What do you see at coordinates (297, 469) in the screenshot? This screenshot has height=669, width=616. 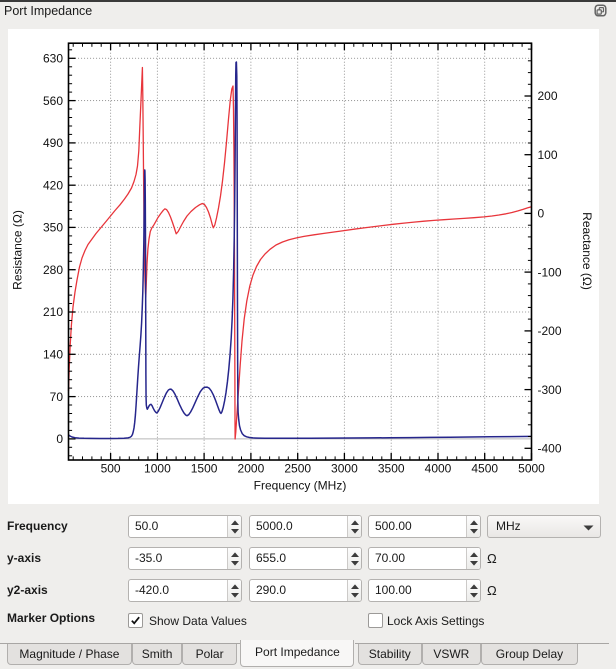 I see `svg-text: 2500` at bounding box center [297, 469].